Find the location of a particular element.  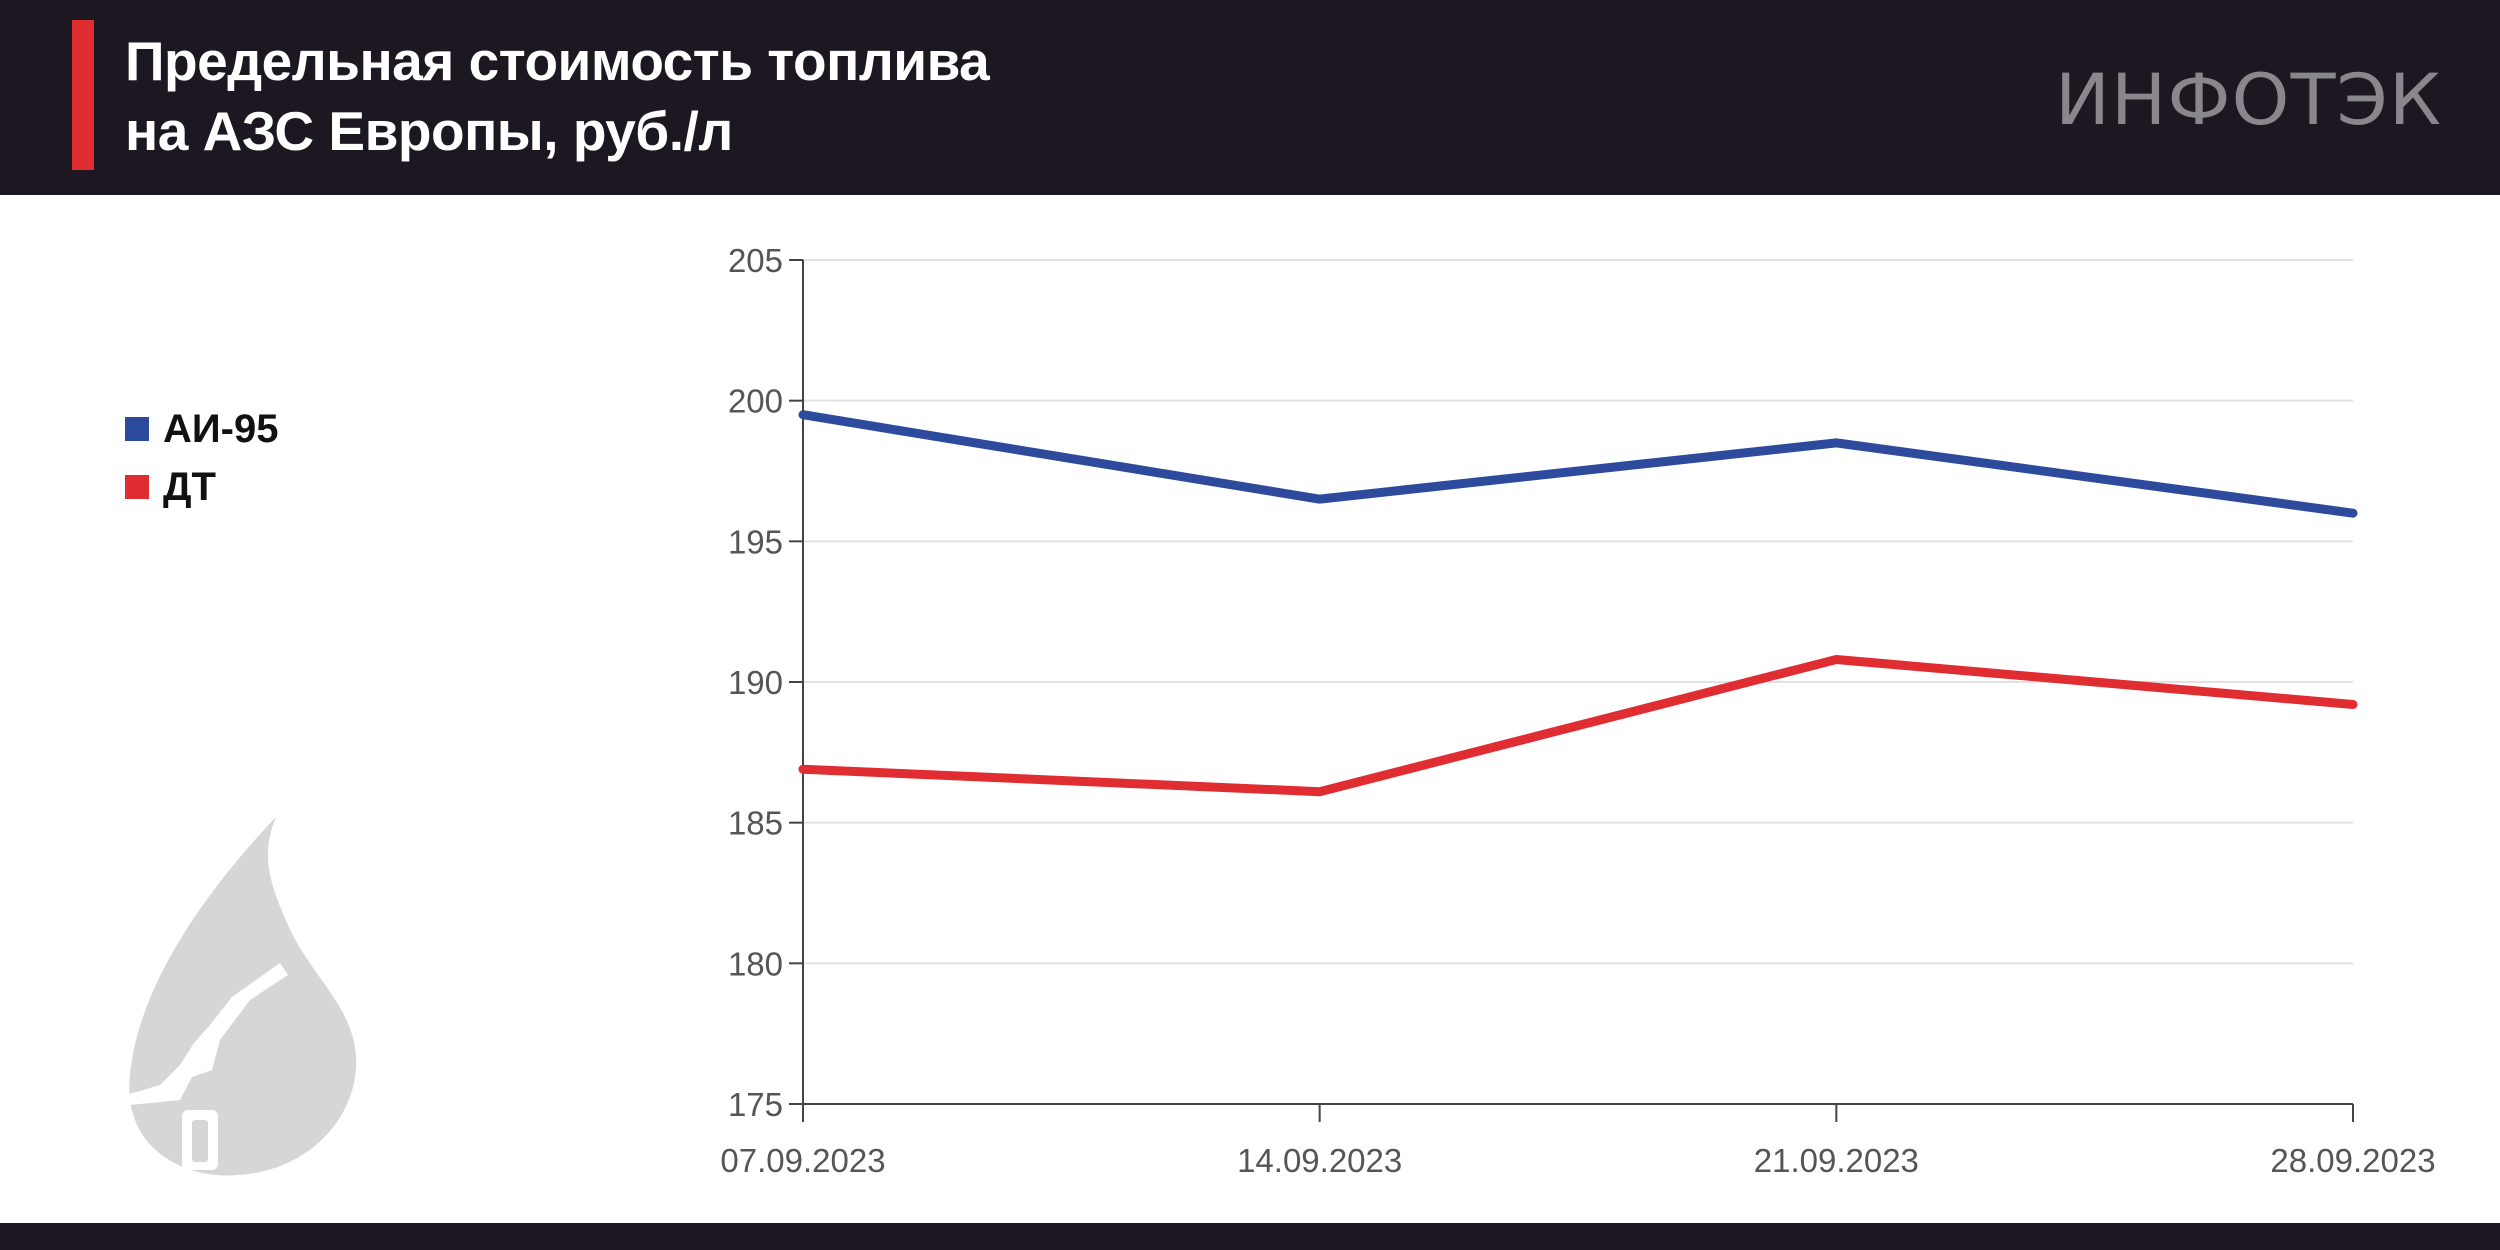

y-tick-label: 200 is located at coordinates (755, 401).